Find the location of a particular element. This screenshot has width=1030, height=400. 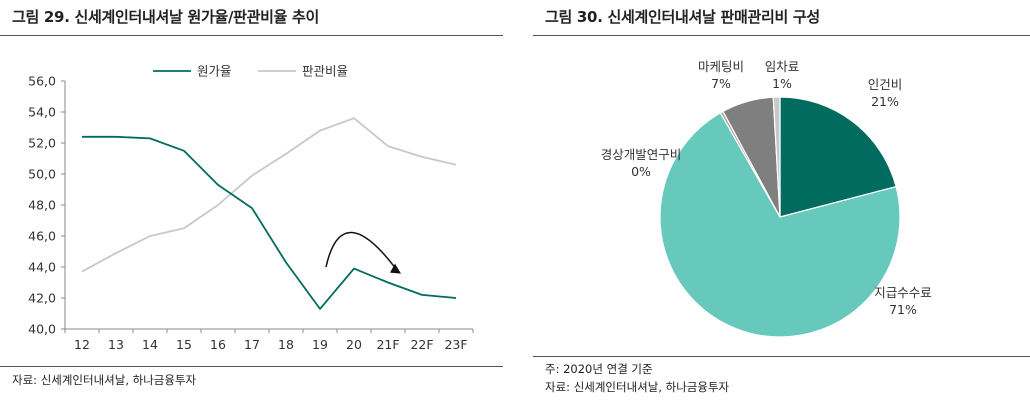

series-line-sga-ratio is located at coordinates (269, 195).